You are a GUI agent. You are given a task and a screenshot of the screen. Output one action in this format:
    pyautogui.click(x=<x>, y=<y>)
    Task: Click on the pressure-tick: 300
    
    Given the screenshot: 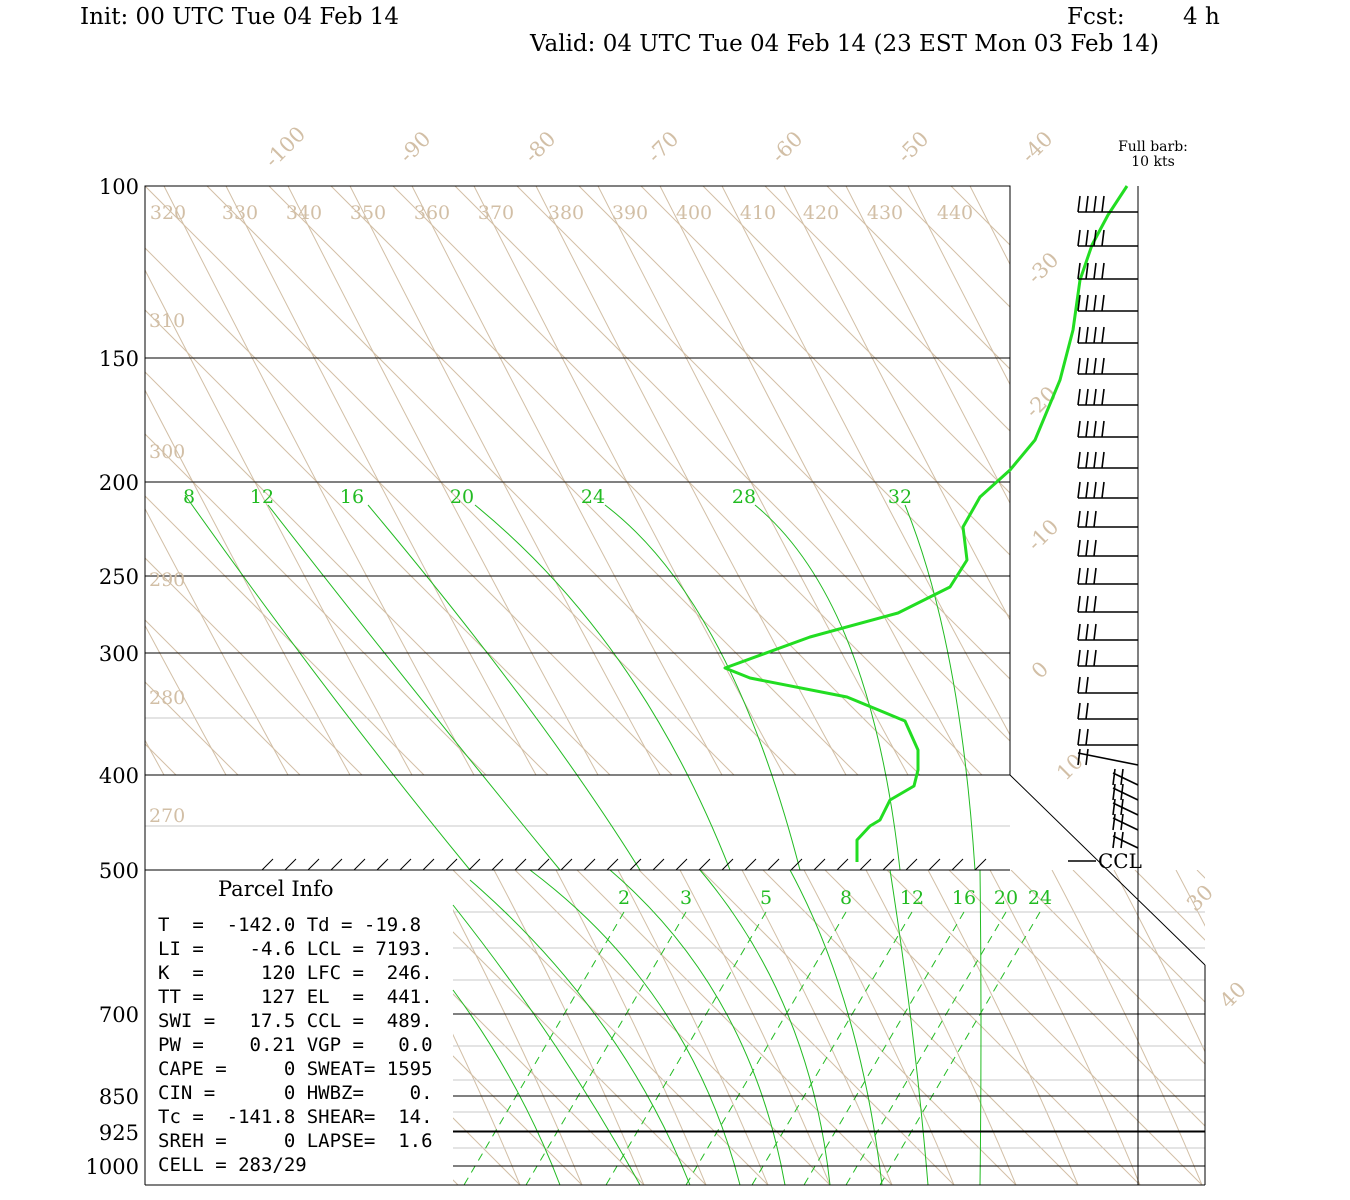 What is the action you would take?
    pyautogui.click(x=119, y=654)
    